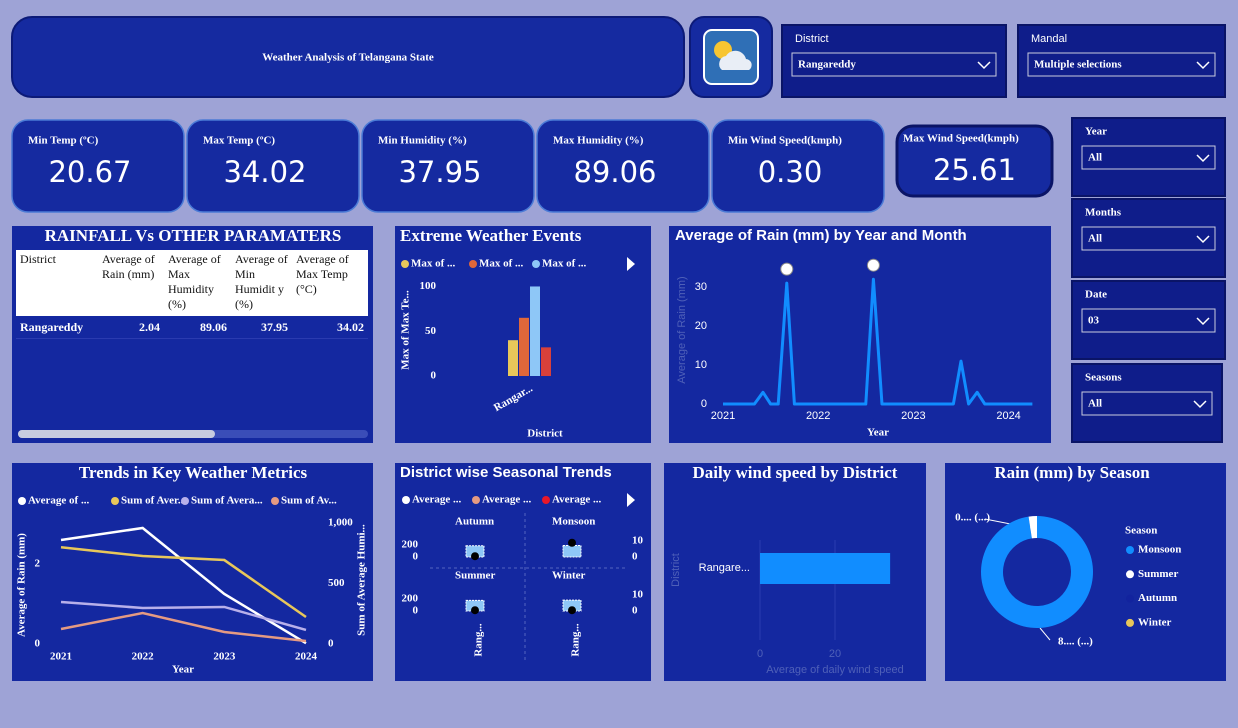  Describe the element at coordinates (682, 329) in the screenshot. I see `y-axis-title: Average of Rain (mm)` at that location.